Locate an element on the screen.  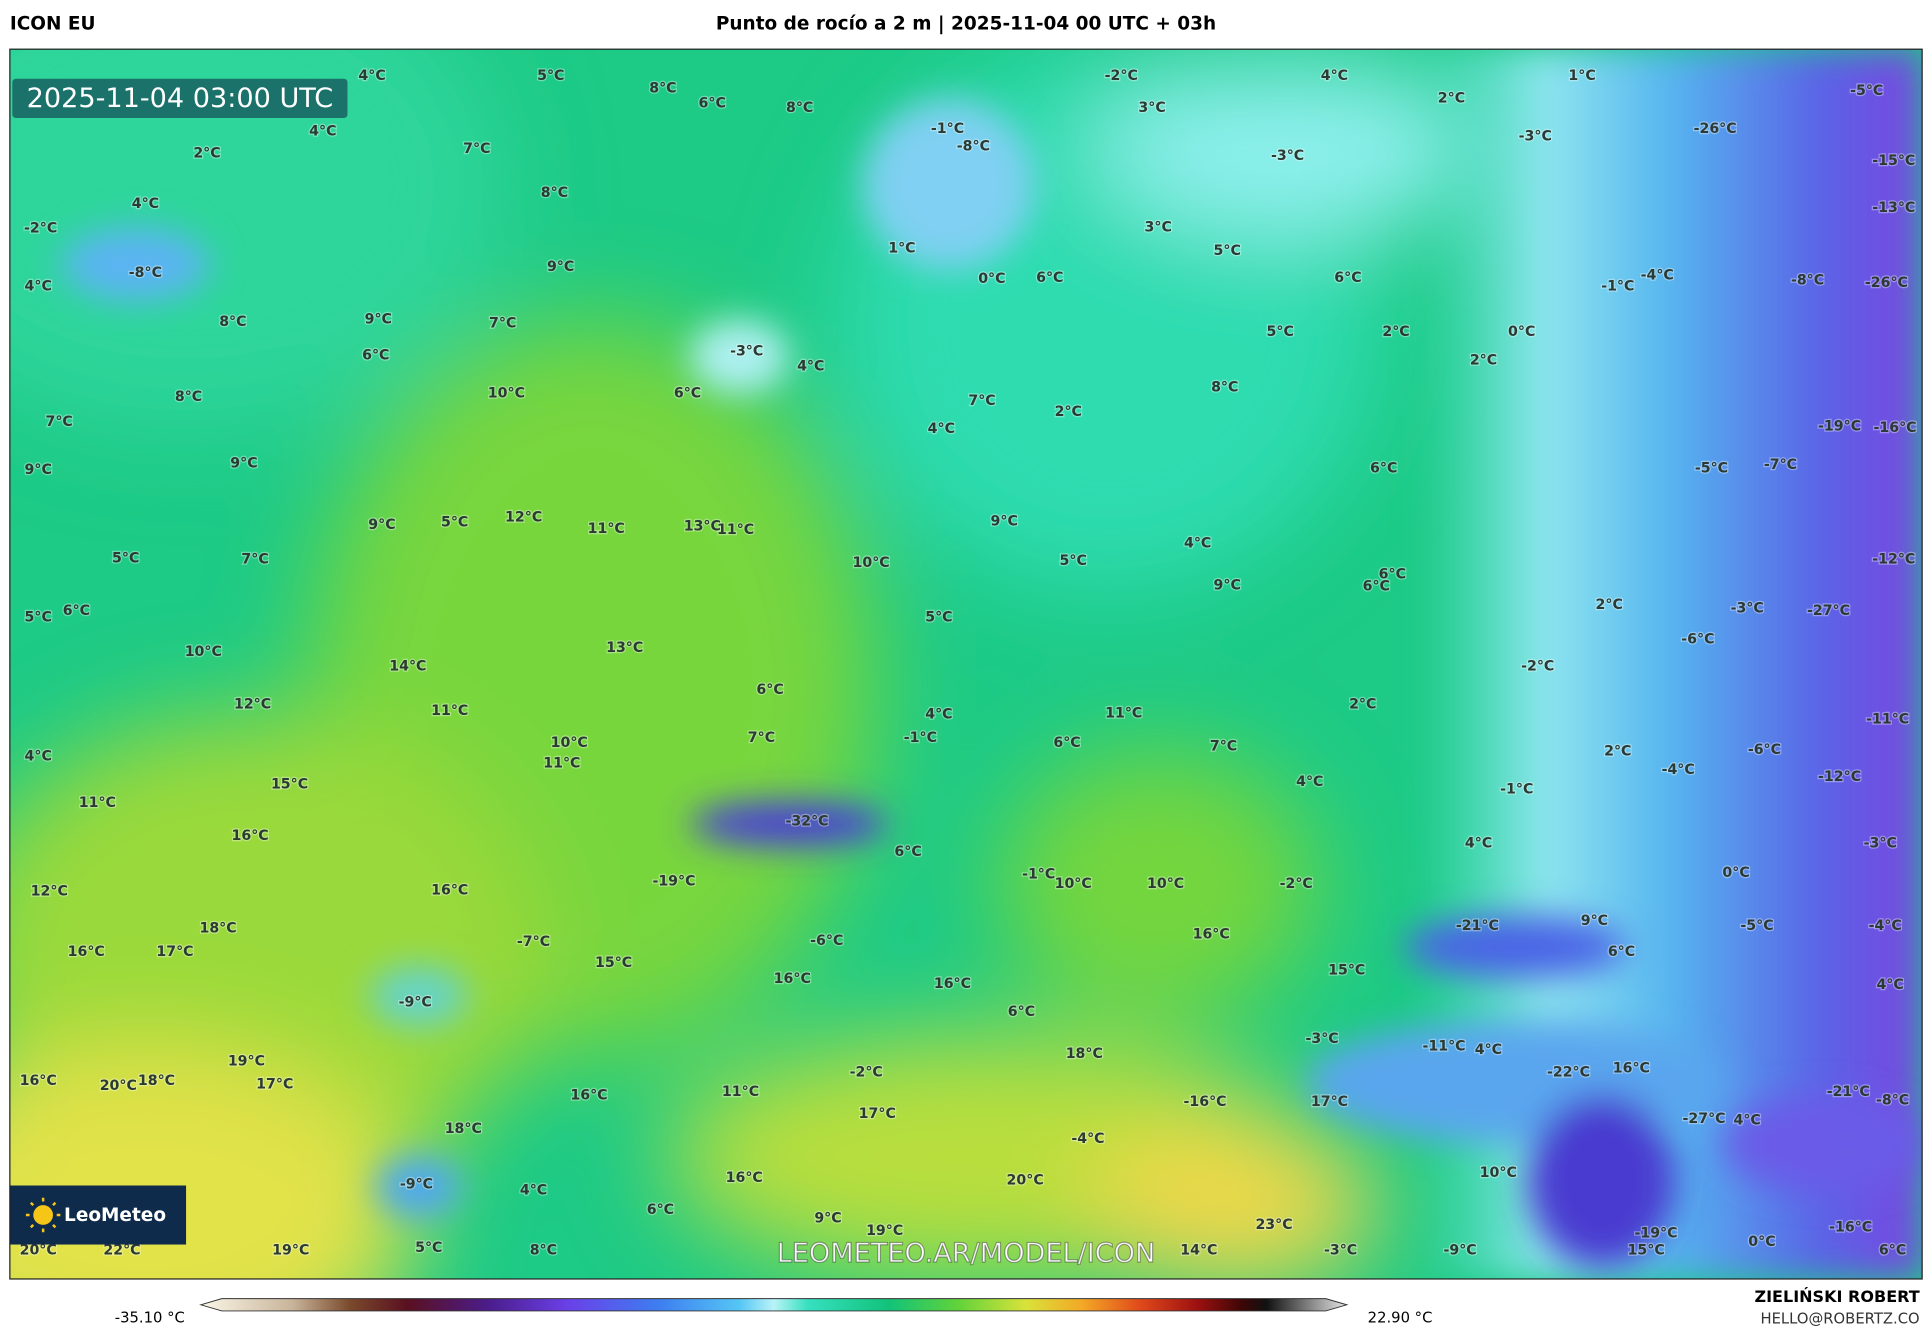
dewpoint-label: 18°C is located at coordinates (218, 928).